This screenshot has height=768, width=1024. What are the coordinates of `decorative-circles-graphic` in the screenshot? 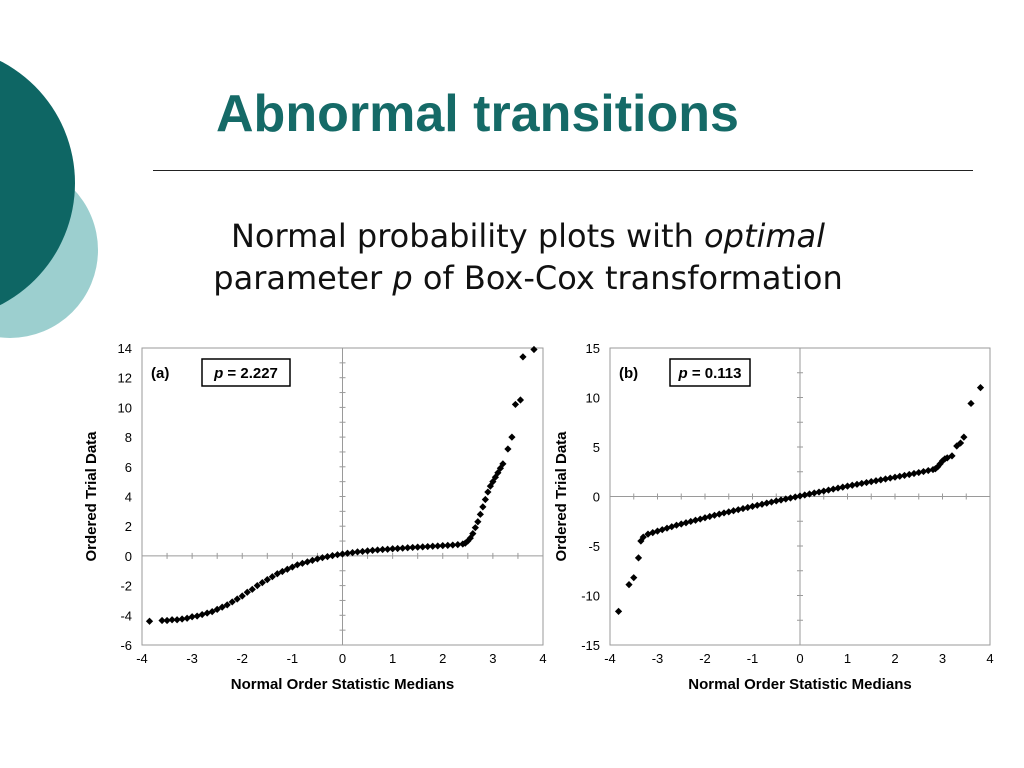 It's located at (49, 199).